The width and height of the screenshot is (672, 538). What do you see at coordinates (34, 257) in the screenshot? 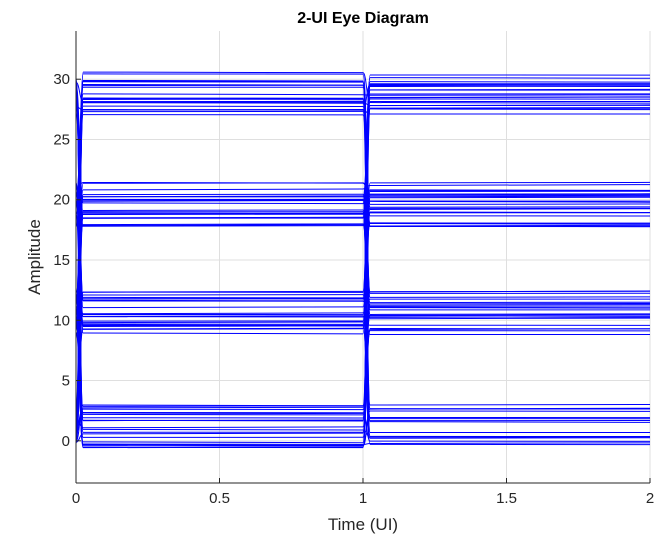
I see `y-axis-label: Amplitude` at bounding box center [34, 257].